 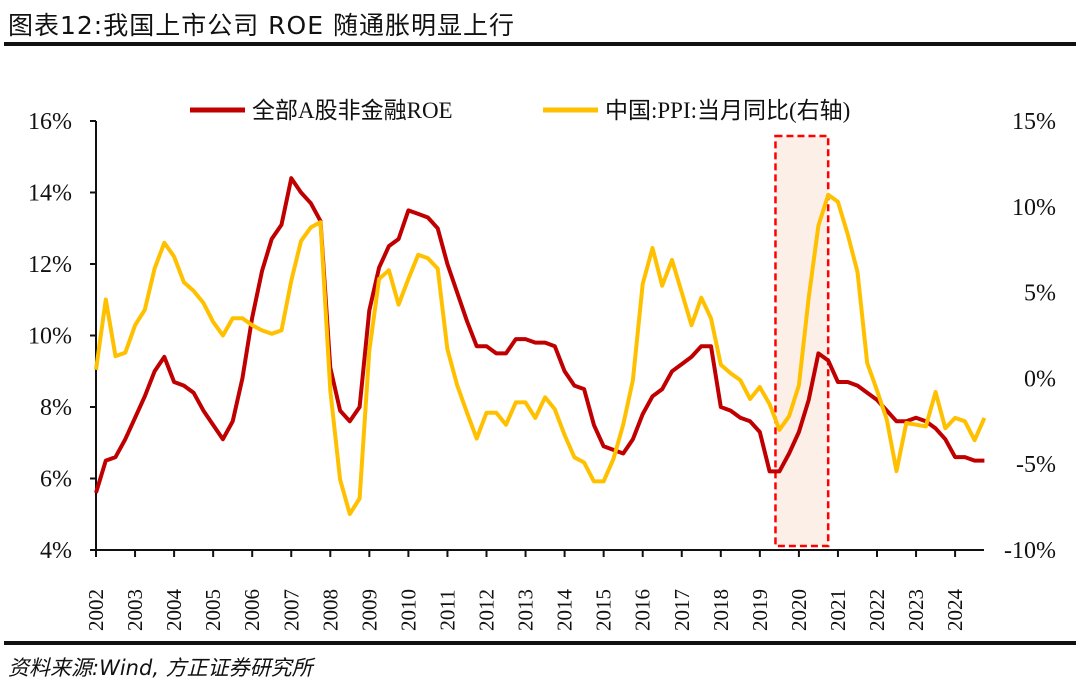 What do you see at coordinates (56, 480) in the screenshot?
I see `left-tick-label: 6%` at bounding box center [56, 480].